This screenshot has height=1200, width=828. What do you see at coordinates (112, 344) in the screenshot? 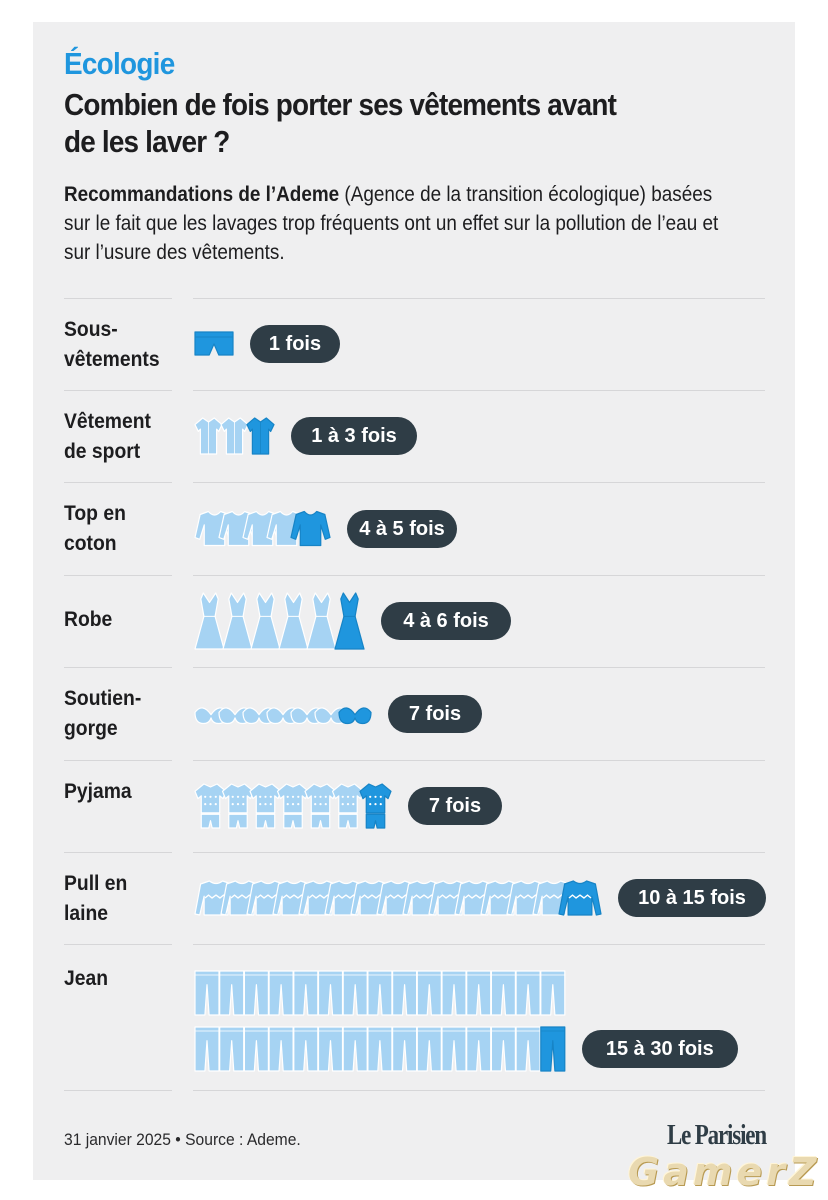
I see `category-label: Sous-vêtements` at bounding box center [112, 344].